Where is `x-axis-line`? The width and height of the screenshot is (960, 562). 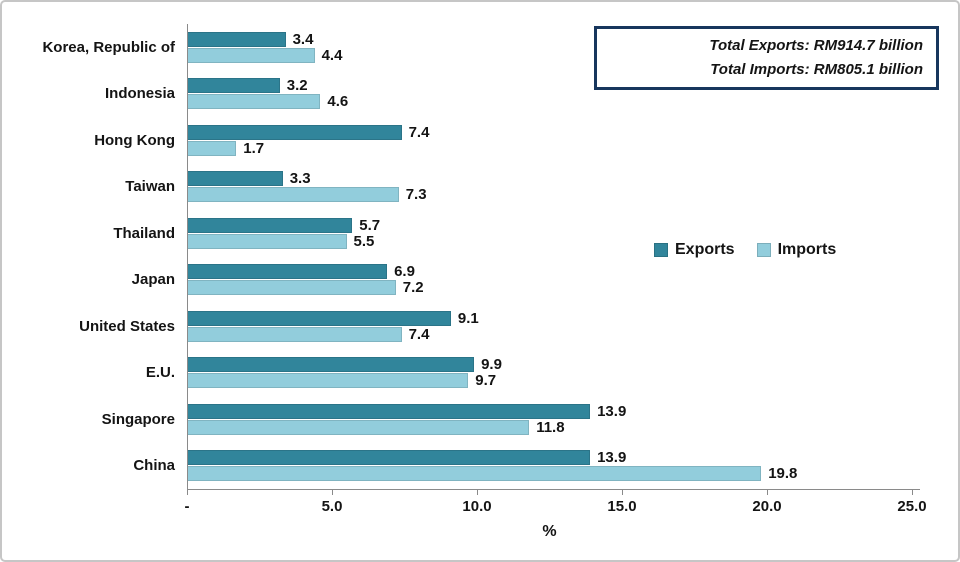
x-axis-line is located at coordinates (553, 489).